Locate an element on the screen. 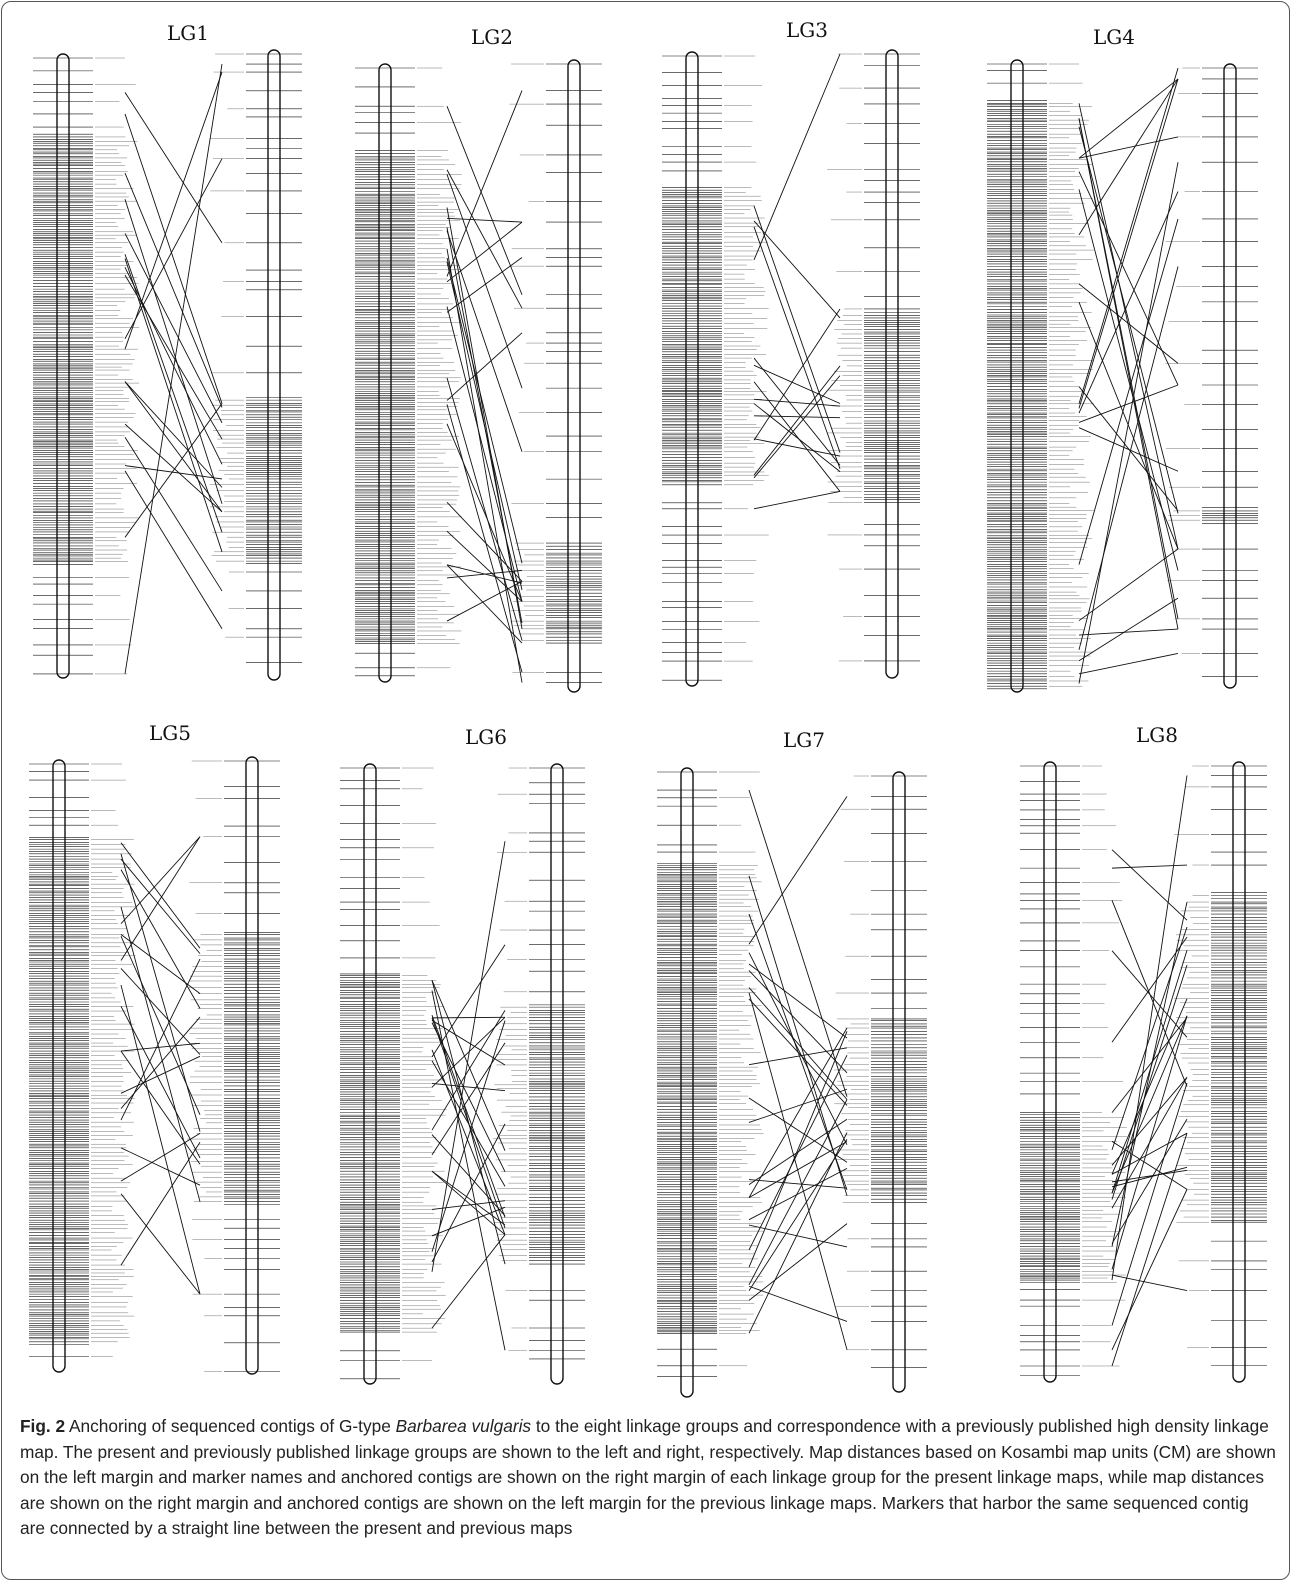  linkage-group-panel: LG4 is located at coordinates (1122, 359).